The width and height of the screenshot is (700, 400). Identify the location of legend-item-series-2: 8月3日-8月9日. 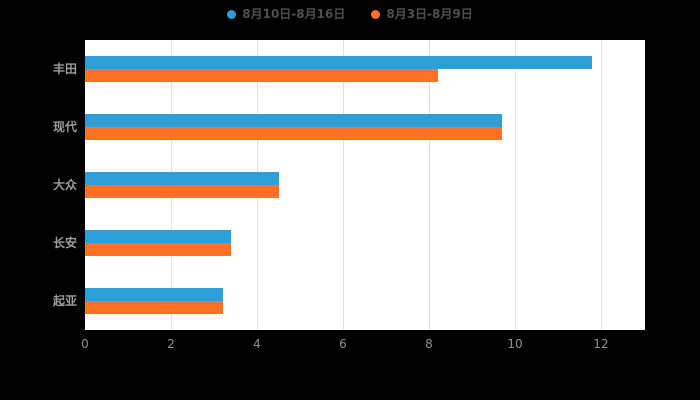
(422, 14).